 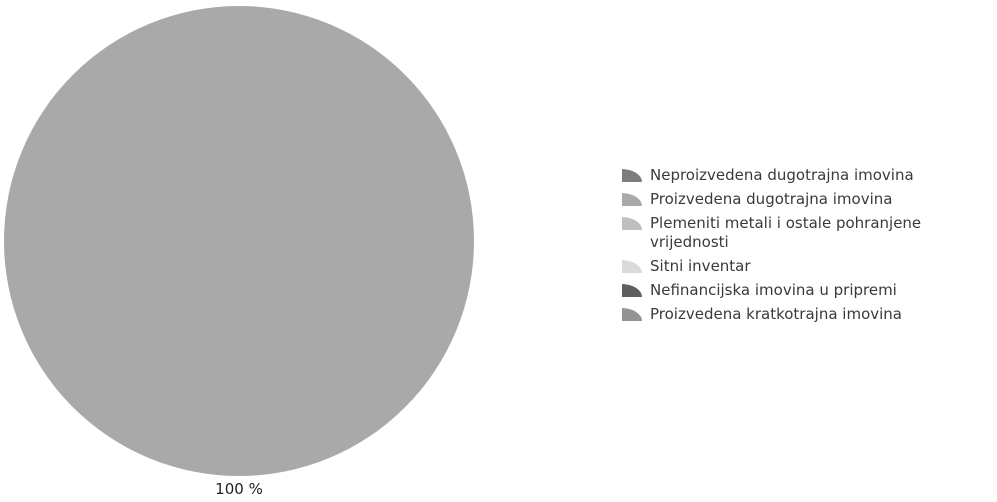 I want to click on legend-label: Neproizvedena dugotrajna imovina, so click(x=782, y=175).